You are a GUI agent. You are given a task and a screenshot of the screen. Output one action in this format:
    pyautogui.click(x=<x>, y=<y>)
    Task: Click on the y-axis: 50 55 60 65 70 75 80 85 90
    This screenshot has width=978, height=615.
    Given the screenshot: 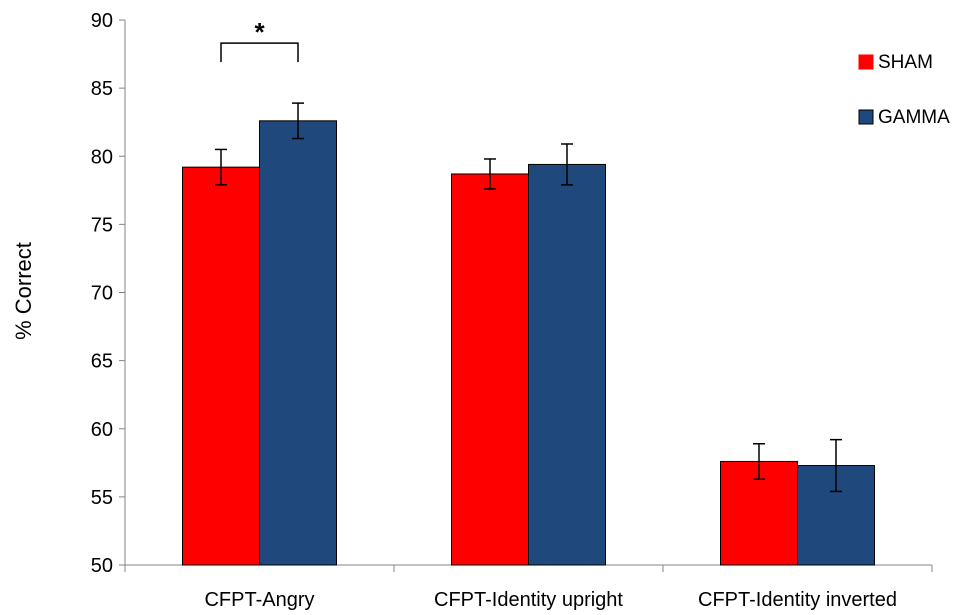 What is the action you would take?
    pyautogui.click(x=108, y=293)
    